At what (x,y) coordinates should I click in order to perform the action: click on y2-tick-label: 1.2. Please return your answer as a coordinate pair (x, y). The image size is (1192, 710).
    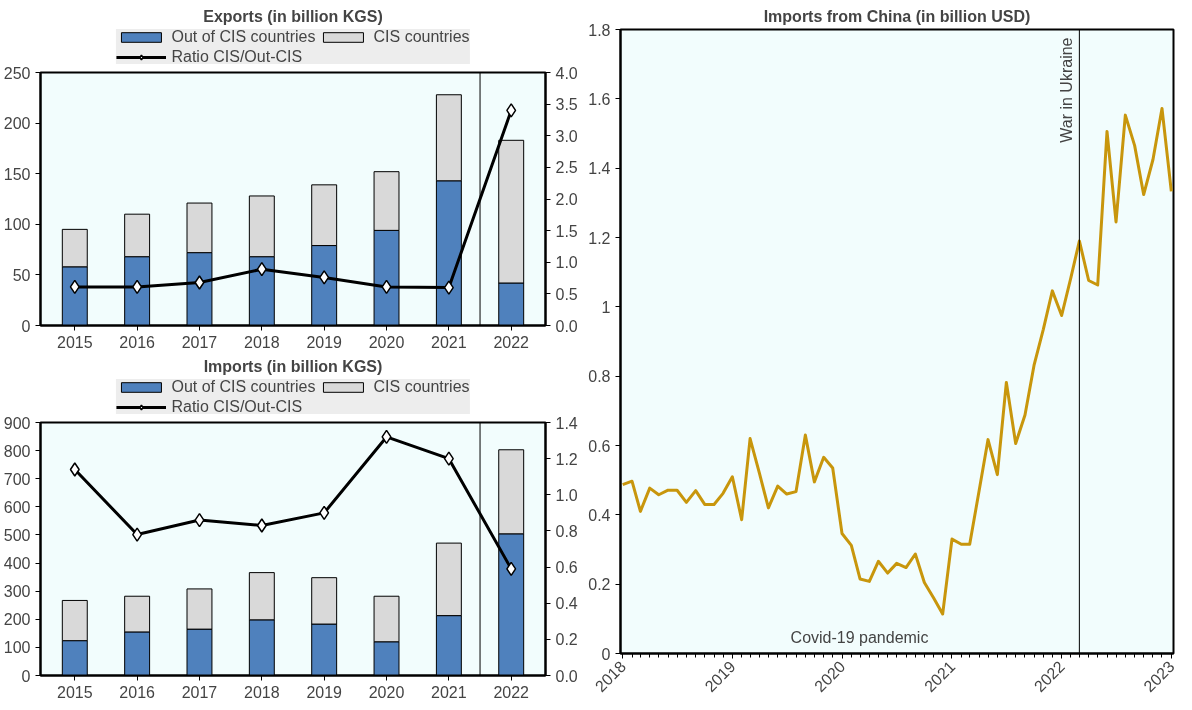
    Looking at the image, I should click on (566, 459).